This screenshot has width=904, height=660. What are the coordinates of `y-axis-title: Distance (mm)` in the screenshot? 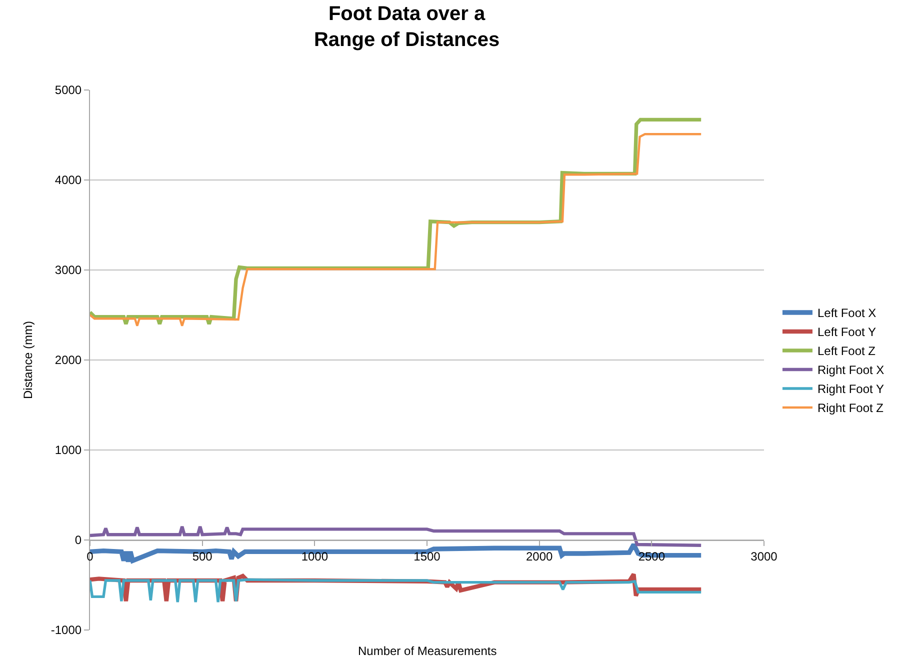 It's located at (28, 360).